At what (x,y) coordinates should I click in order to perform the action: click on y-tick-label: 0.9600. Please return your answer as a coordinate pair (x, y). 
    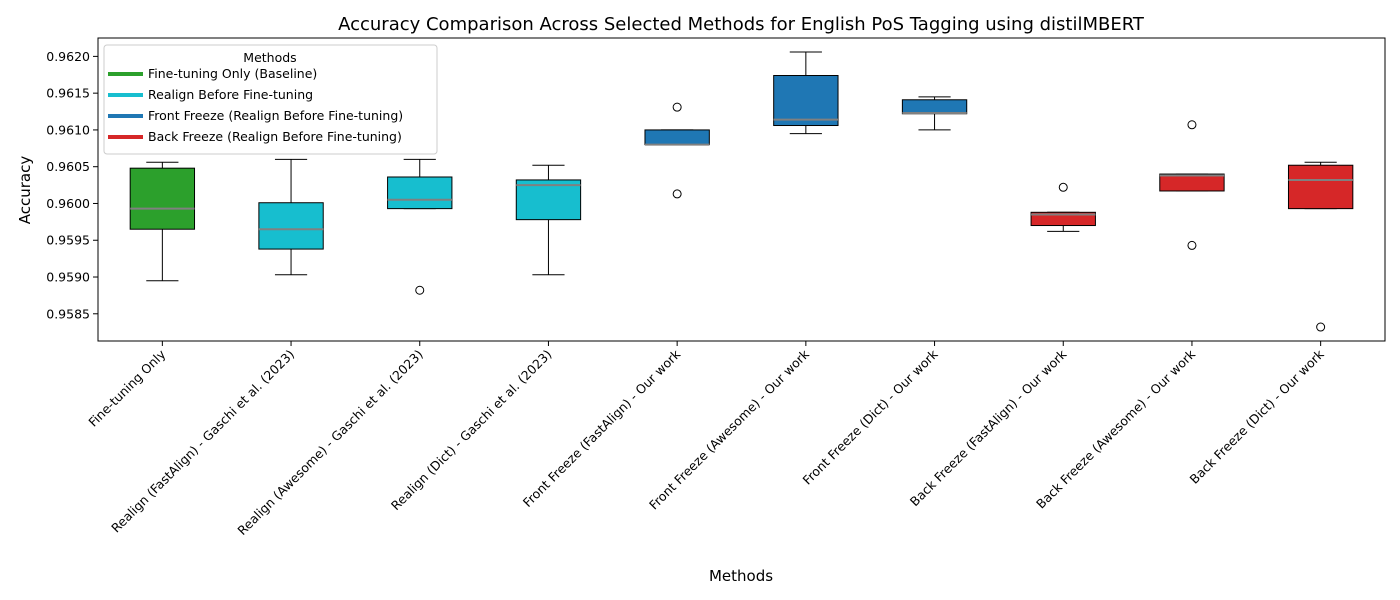
    Looking at the image, I should click on (68, 203).